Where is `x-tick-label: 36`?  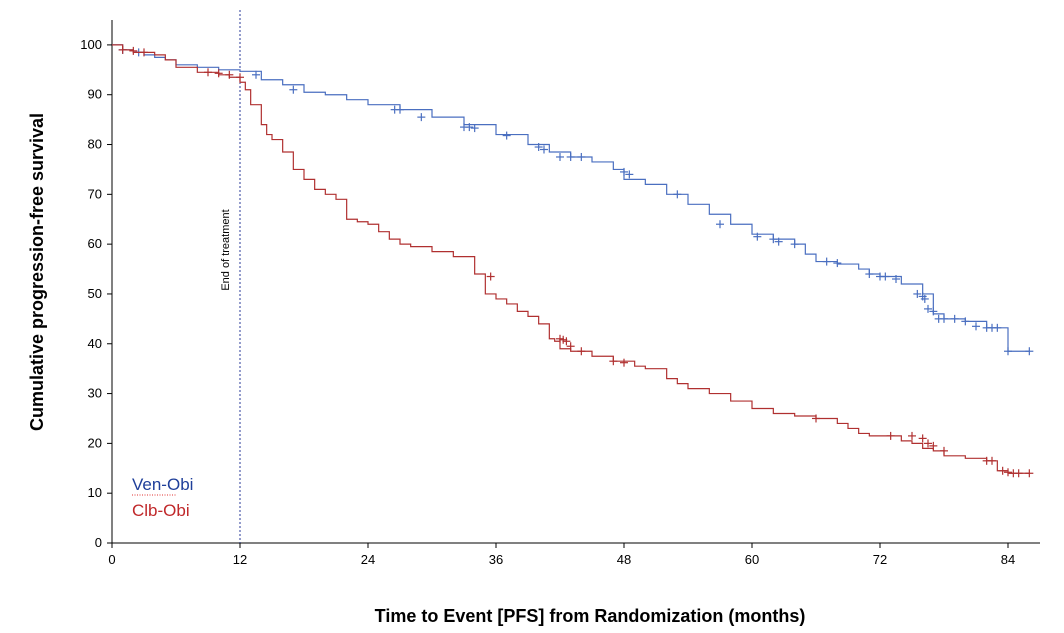
x-tick-label: 36 is located at coordinates (496, 559).